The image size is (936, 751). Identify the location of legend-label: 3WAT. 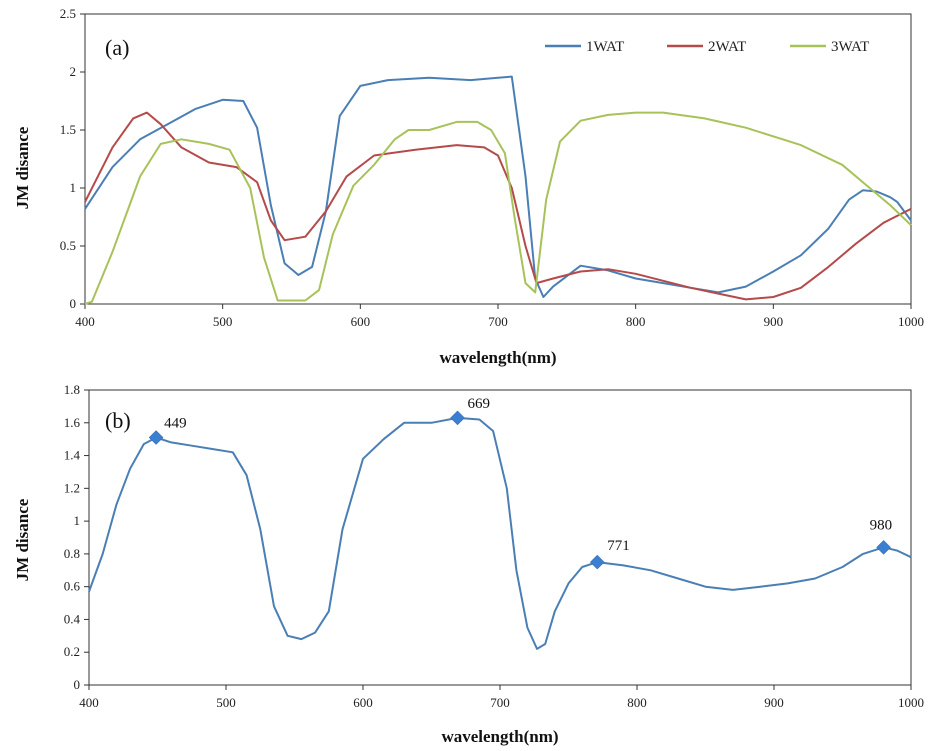
(850, 47).